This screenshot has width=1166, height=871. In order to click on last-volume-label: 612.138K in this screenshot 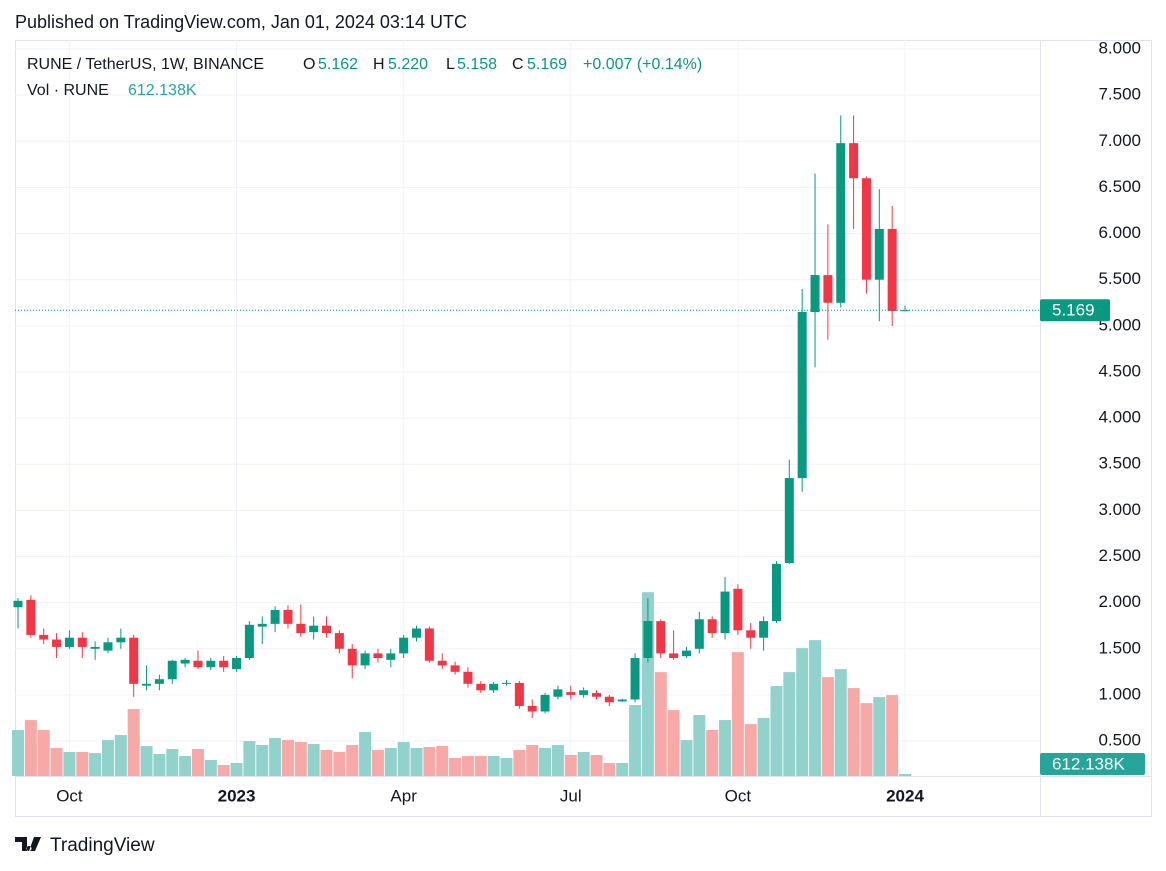, I will do `click(1088, 763)`.